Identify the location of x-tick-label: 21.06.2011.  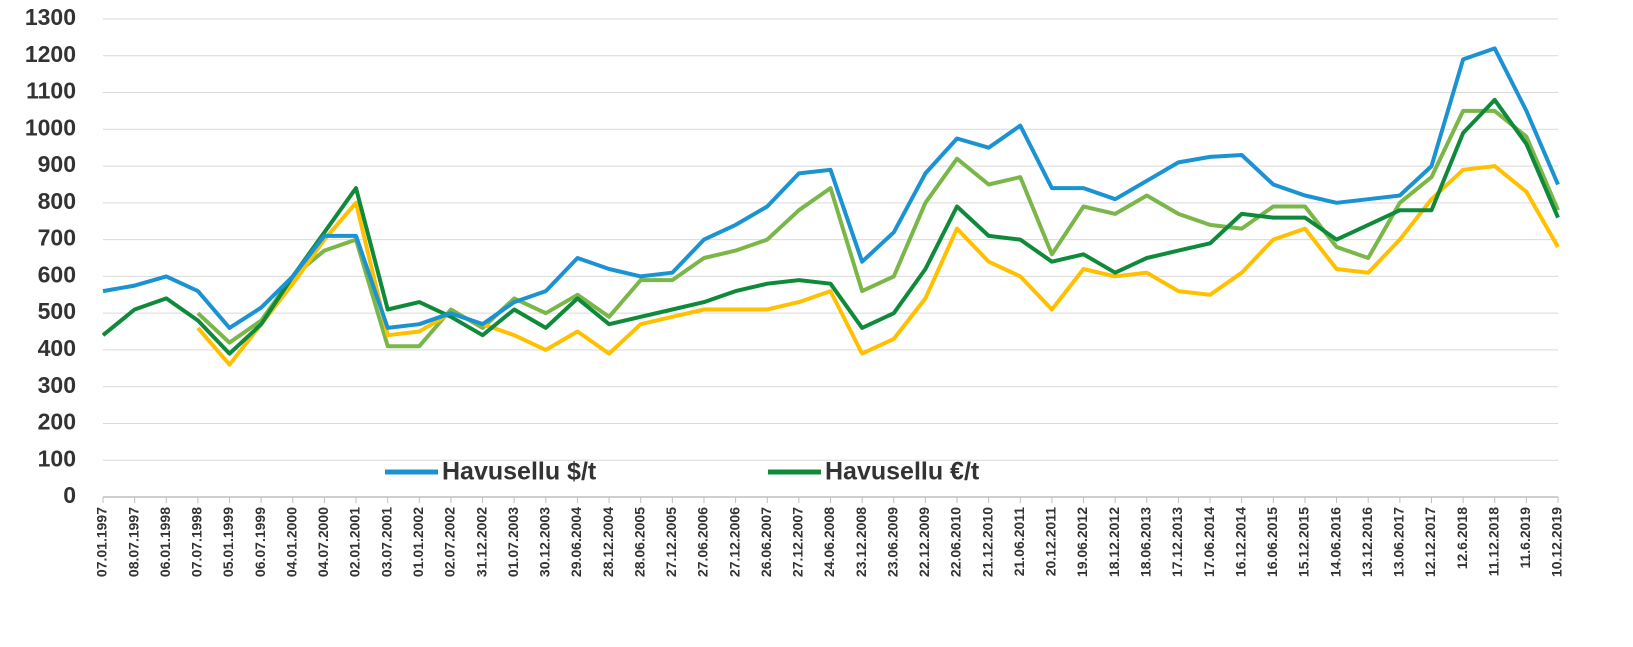
(1019, 542).